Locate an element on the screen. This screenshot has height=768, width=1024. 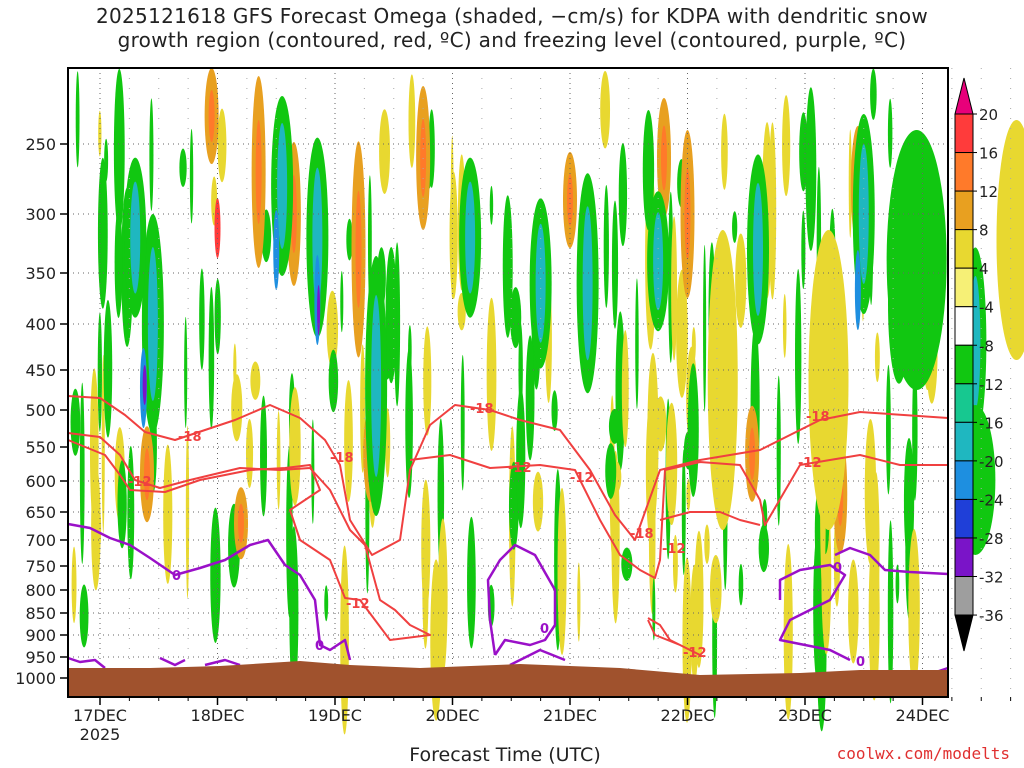
contour-purple-0a is located at coordinates (209, 591).